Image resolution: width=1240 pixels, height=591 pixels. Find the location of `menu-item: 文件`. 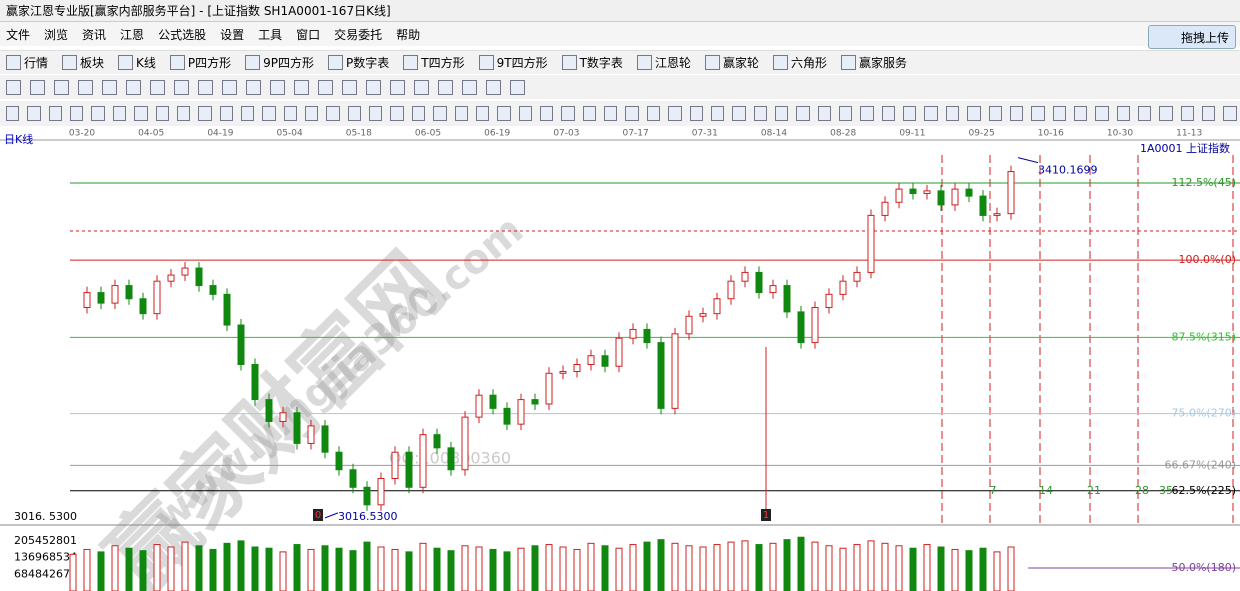

menu-item: 文件 is located at coordinates (18, 34).